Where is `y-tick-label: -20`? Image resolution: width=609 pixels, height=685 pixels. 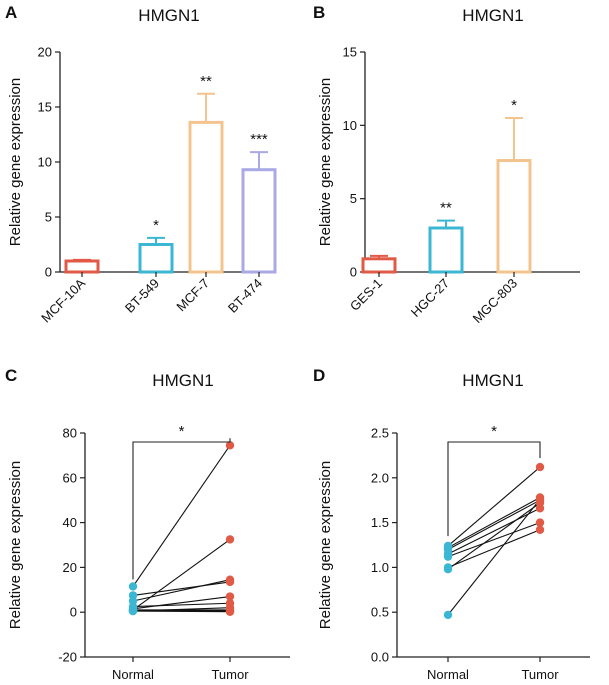 y-tick-label: -20 is located at coordinates (67, 657).